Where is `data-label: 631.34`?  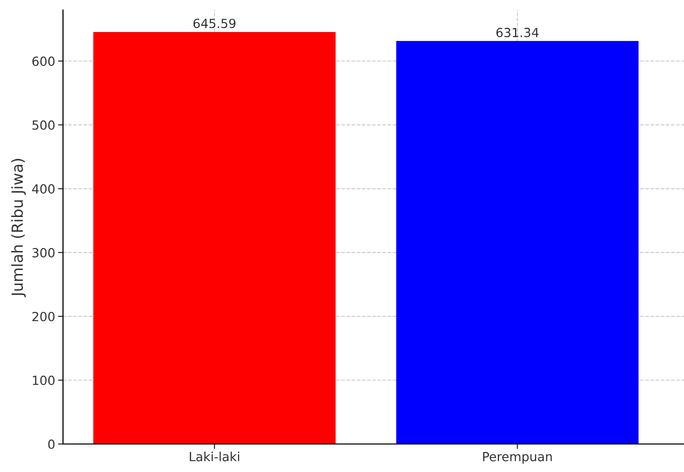
data-label: 631.34 is located at coordinates (517, 33).